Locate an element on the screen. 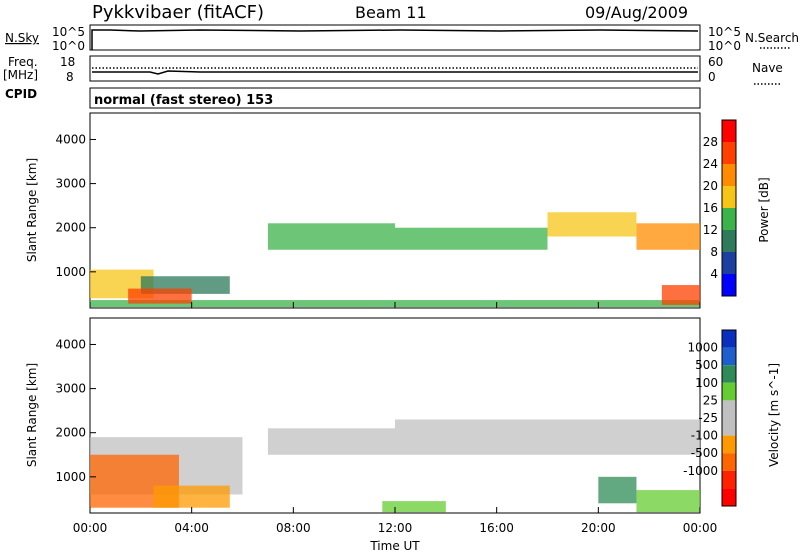 This screenshot has height=554, width=800. nsky-trace is located at coordinates (395, 39).